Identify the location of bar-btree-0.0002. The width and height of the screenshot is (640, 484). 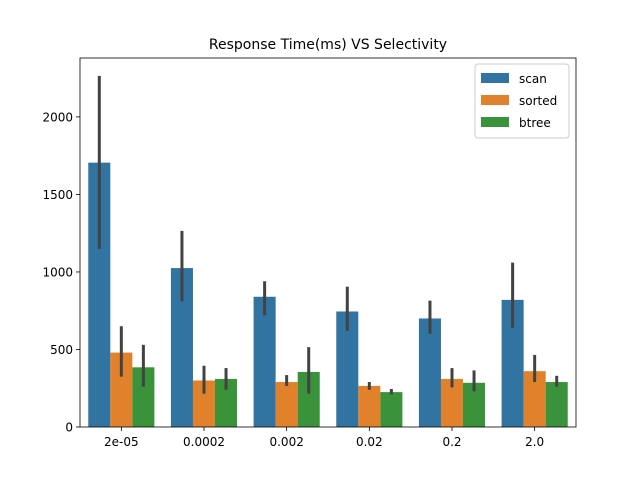
(226, 402).